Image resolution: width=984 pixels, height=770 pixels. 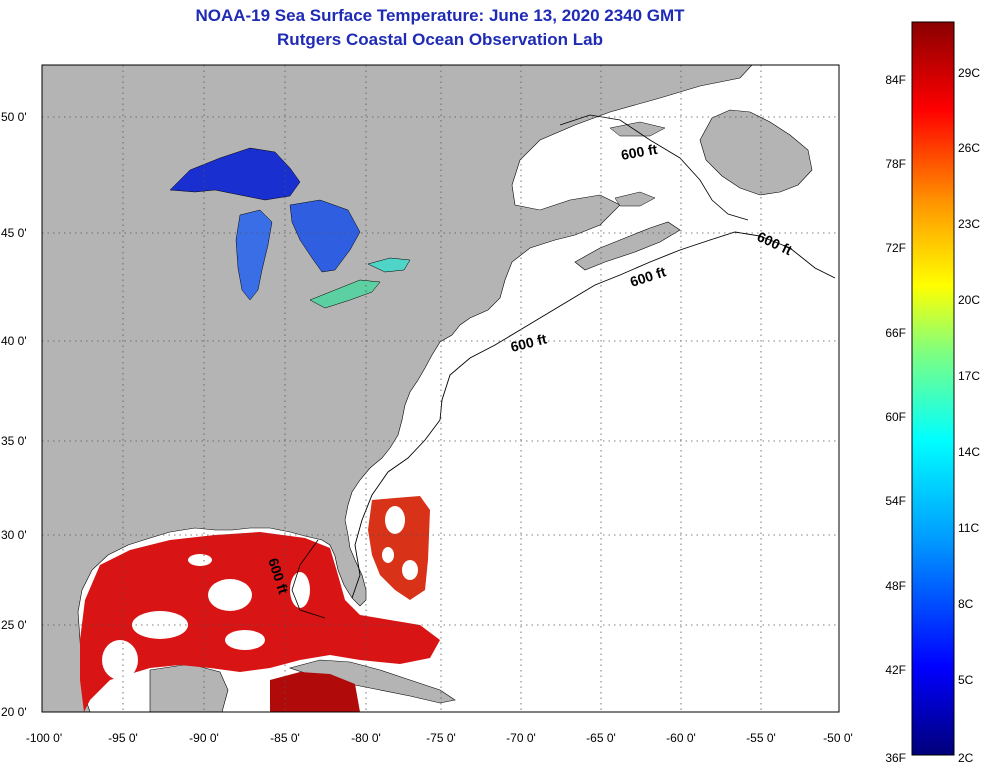 What do you see at coordinates (895, 164) in the screenshot?
I see `colorbar-f-label: 78F` at bounding box center [895, 164].